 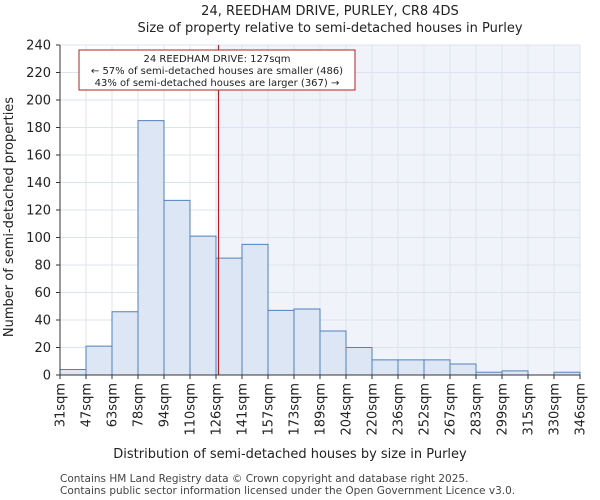 What do you see at coordinates (269, 409) in the screenshot?
I see `x-tick-label: 157sqm` at bounding box center [269, 409].